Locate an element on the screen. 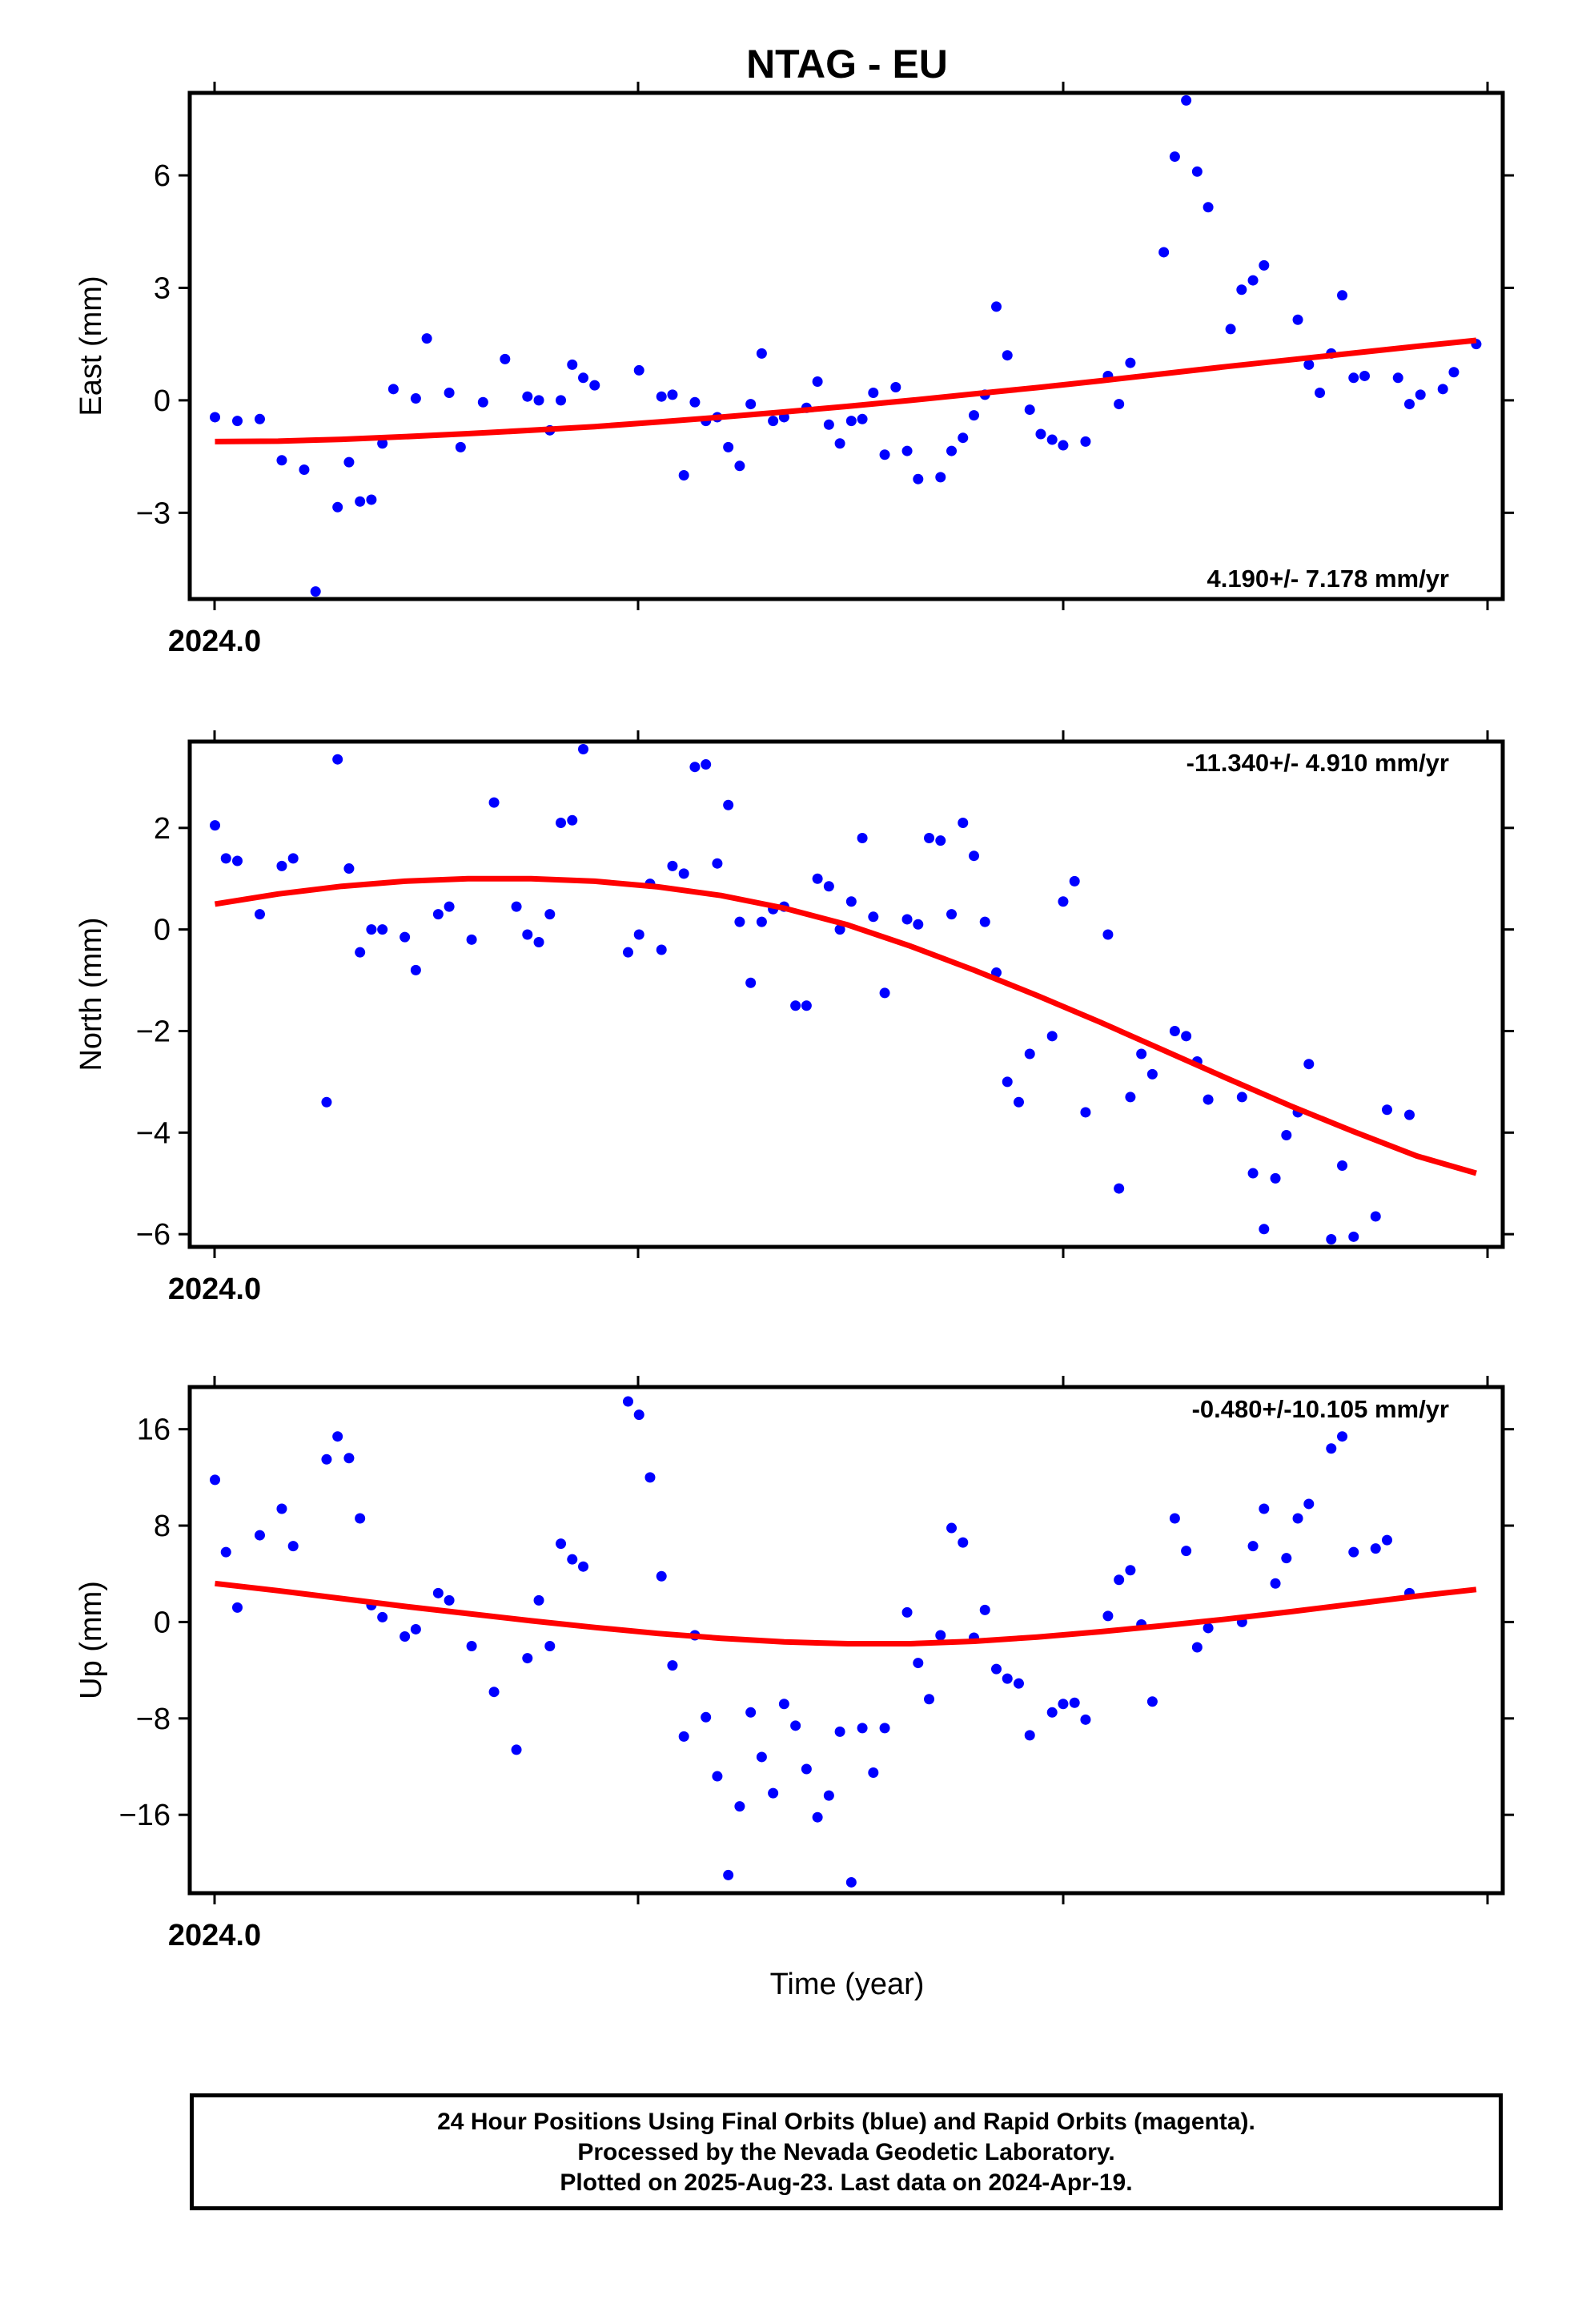 The height and width of the screenshot is (2324, 1582). y-tick-label: −3 is located at coordinates (154, 513).